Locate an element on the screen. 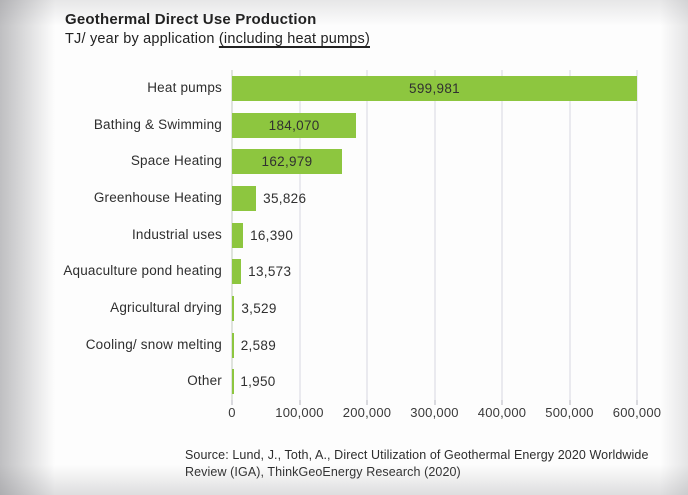 The height and width of the screenshot is (495, 688). x-tick-label: 400,000 is located at coordinates (502, 412).